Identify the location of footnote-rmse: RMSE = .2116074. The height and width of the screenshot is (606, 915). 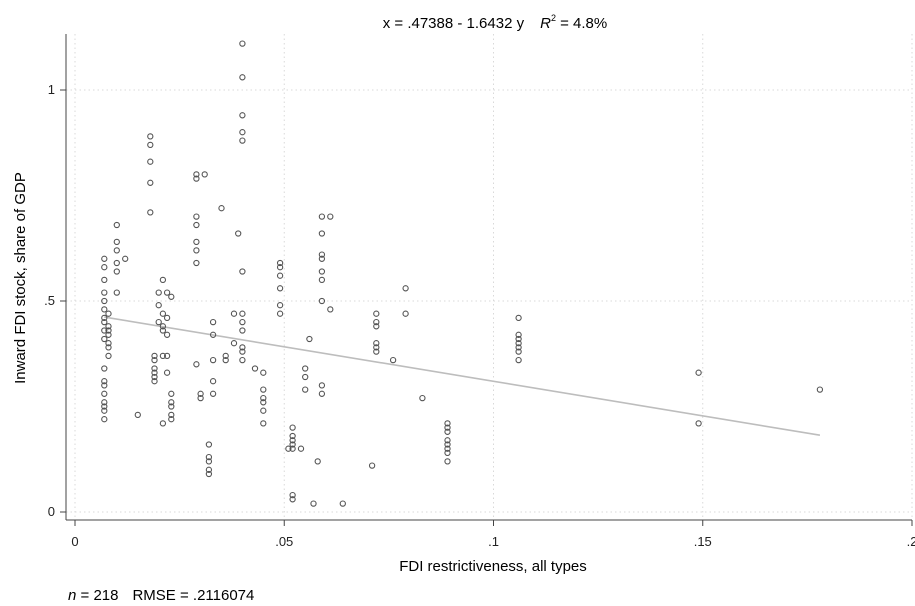
(193, 595).